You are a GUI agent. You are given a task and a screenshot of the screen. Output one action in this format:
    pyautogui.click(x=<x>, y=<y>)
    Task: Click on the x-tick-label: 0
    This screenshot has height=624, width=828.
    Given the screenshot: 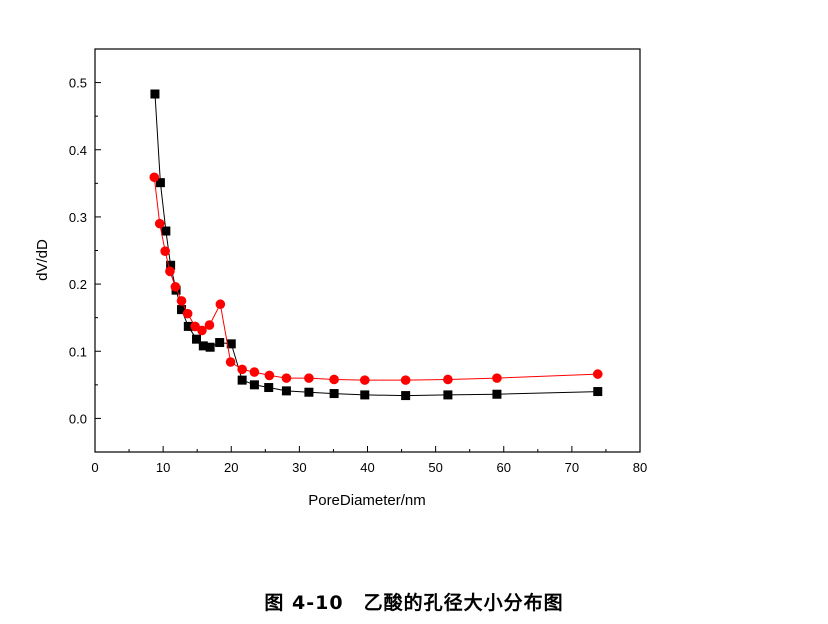 What is the action you would take?
    pyautogui.click(x=94, y=467)
    